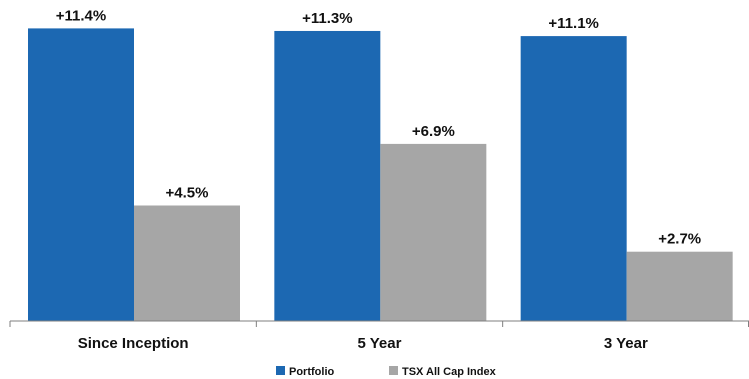 This screenshot has width=749, height=379. Describe the element at coordinates (327, 18) in the screenshot. I see `data-label: +11.3%` at that location.